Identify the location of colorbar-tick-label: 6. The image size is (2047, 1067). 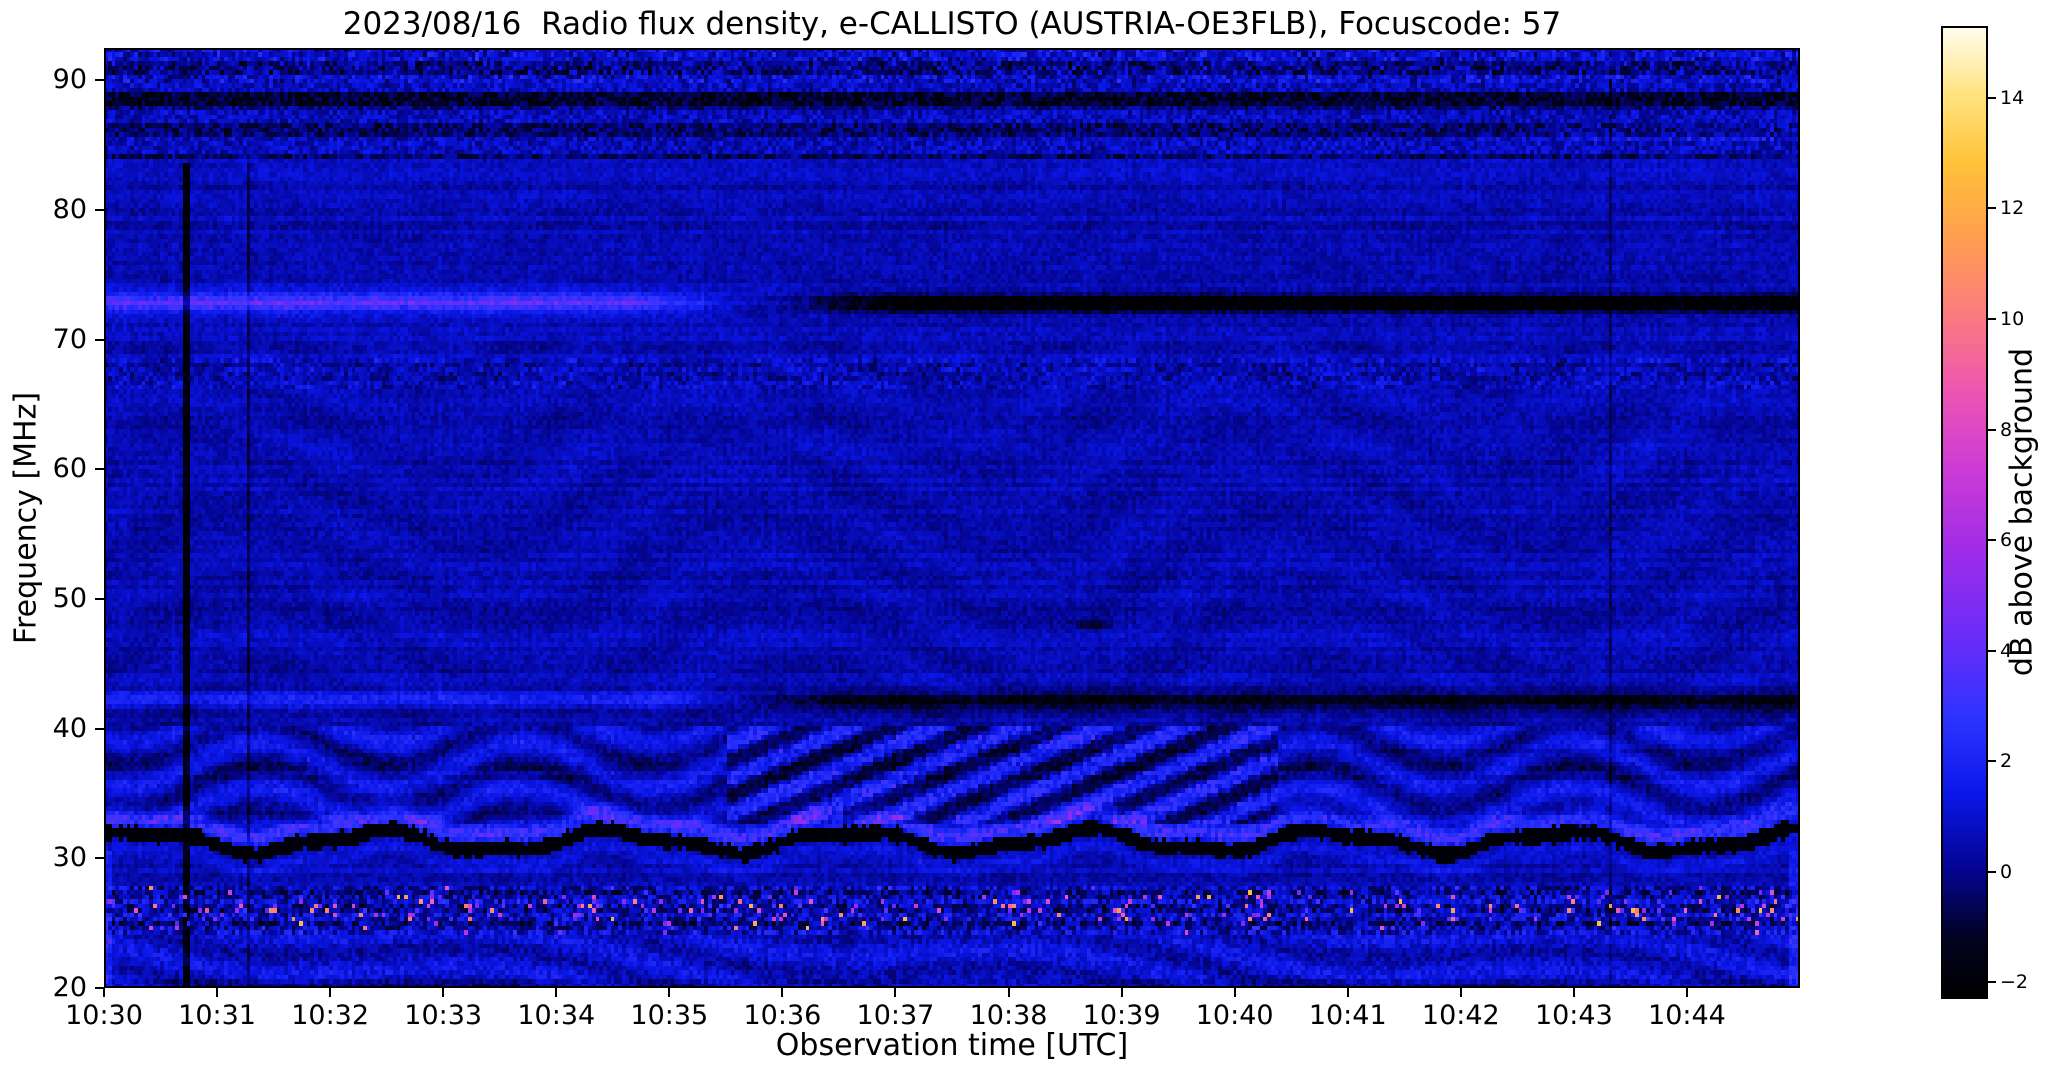
(2006, 540).